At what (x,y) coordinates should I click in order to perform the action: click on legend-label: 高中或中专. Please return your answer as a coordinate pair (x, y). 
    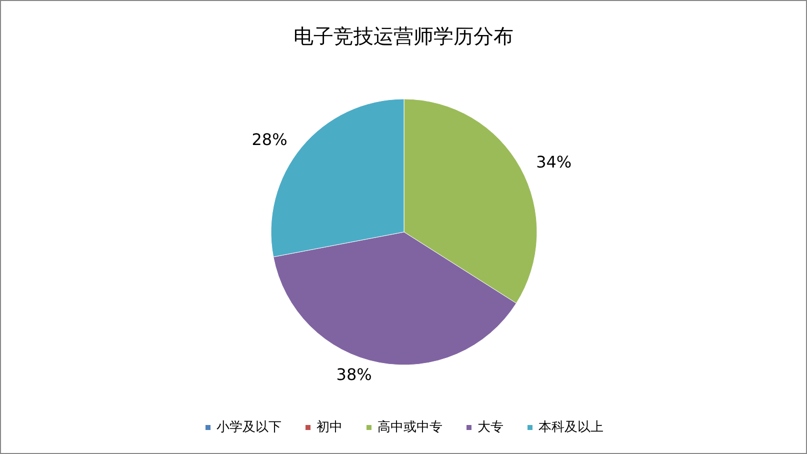
    Looking at the image, I should click on (410, 427).